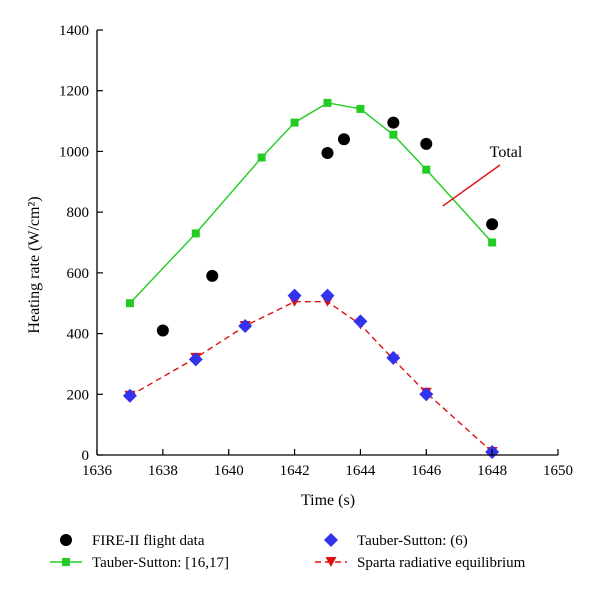 The width and height of the screenshot is (600, 596). I want to click on legend-label: Sparta radiative equilibrium, so click(441, 563).